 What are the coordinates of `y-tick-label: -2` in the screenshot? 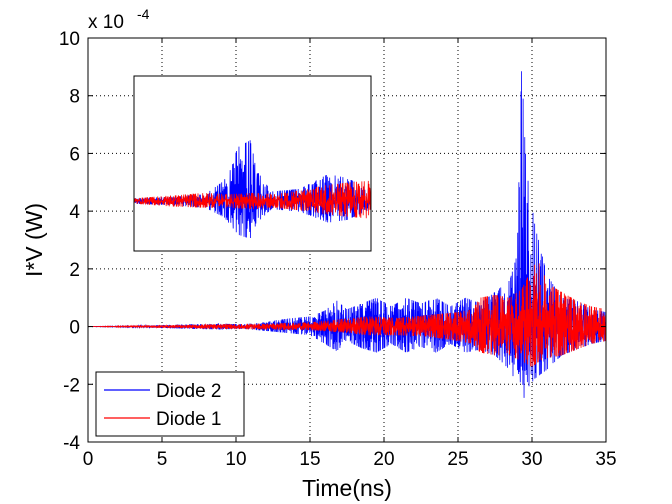 It's located at (71, 385).